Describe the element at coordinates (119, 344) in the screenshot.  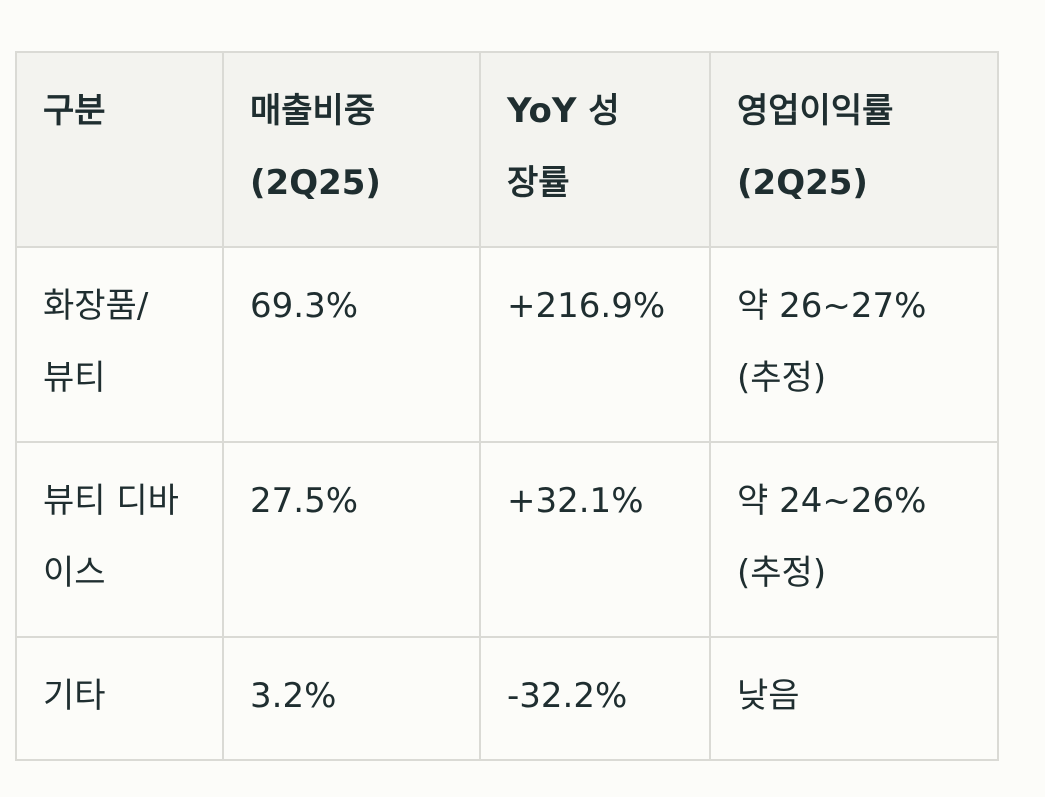
I see `table-cell: 화장품/뷰티` at that location.